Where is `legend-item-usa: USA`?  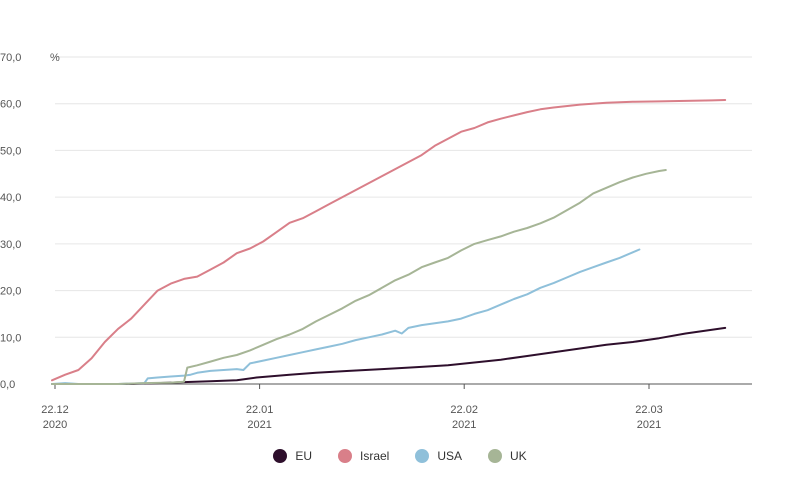
legend-item-usa: USA is located at coordinates (438, 456).